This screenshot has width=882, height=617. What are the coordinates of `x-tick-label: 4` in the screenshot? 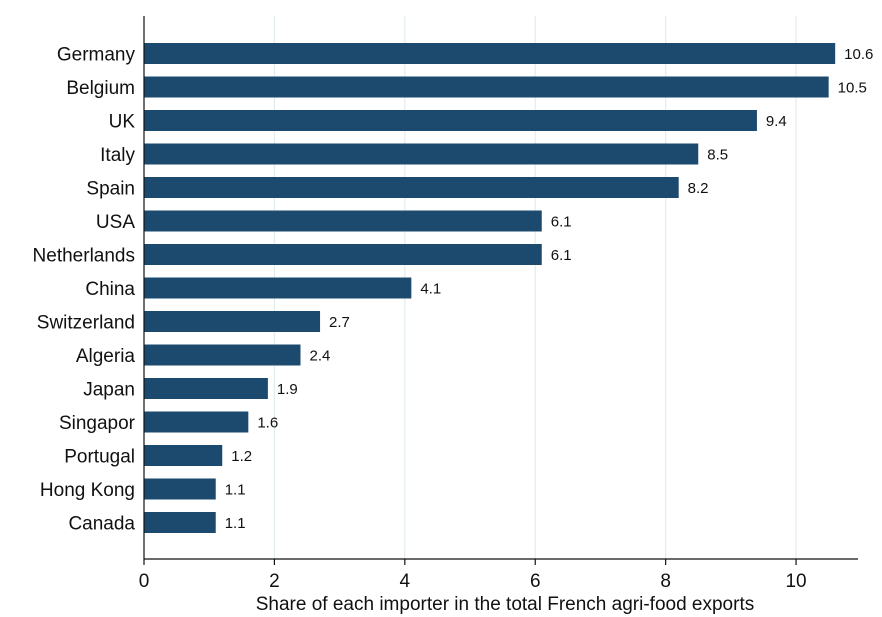 It's located at (405, 581).